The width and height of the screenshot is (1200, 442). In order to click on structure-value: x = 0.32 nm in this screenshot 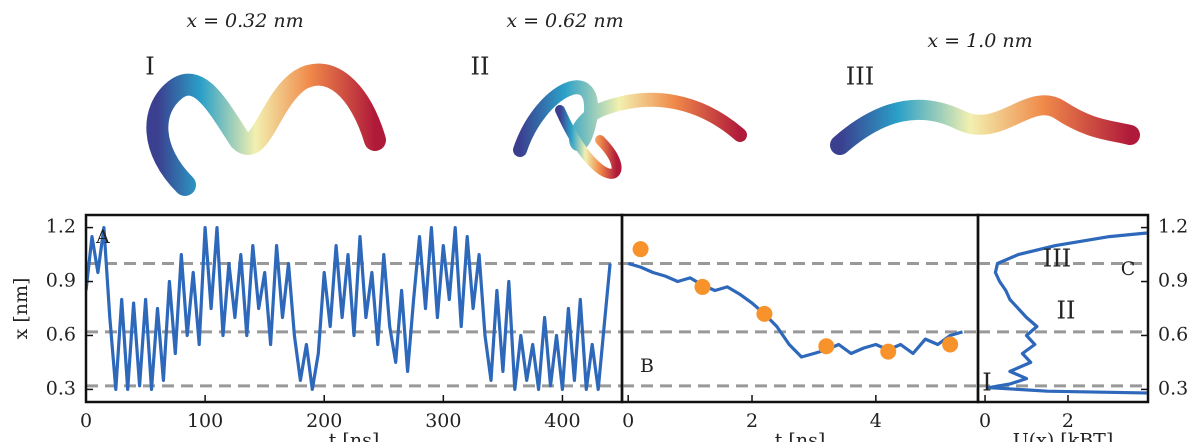, I will do `click(244, 21)`.